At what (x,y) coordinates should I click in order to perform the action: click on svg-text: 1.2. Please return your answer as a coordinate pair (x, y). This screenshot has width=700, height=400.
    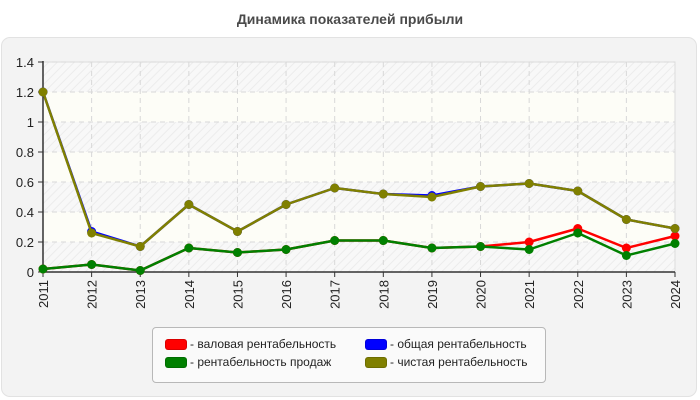
    Looking at the image, I should click on (25, 92).